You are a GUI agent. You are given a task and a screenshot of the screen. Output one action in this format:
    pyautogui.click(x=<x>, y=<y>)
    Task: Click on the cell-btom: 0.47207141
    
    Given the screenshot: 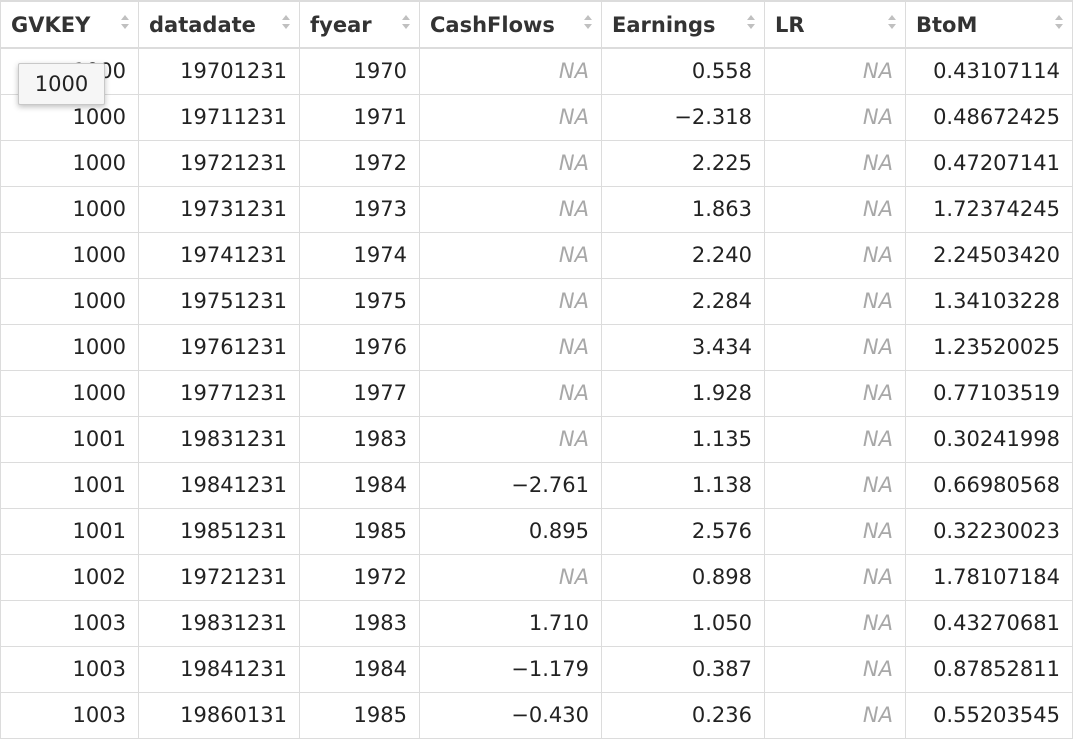 What is the action you would take?
    pyautogui.click(x=989, y=163)
    